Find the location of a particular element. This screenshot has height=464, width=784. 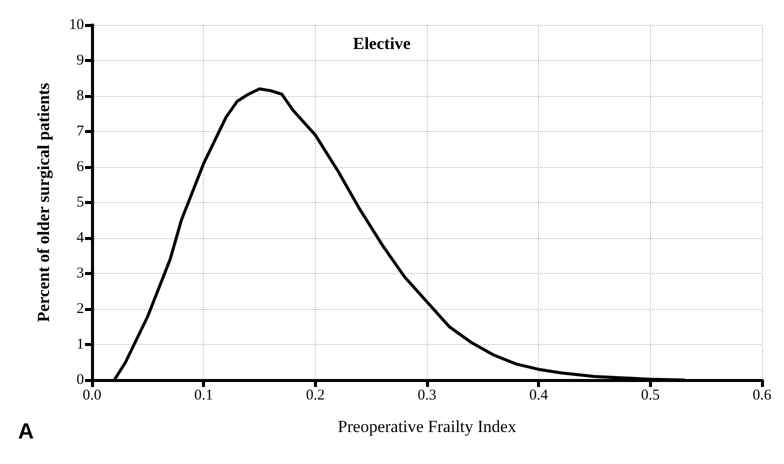

text: A is located at coordinates (26, 431).